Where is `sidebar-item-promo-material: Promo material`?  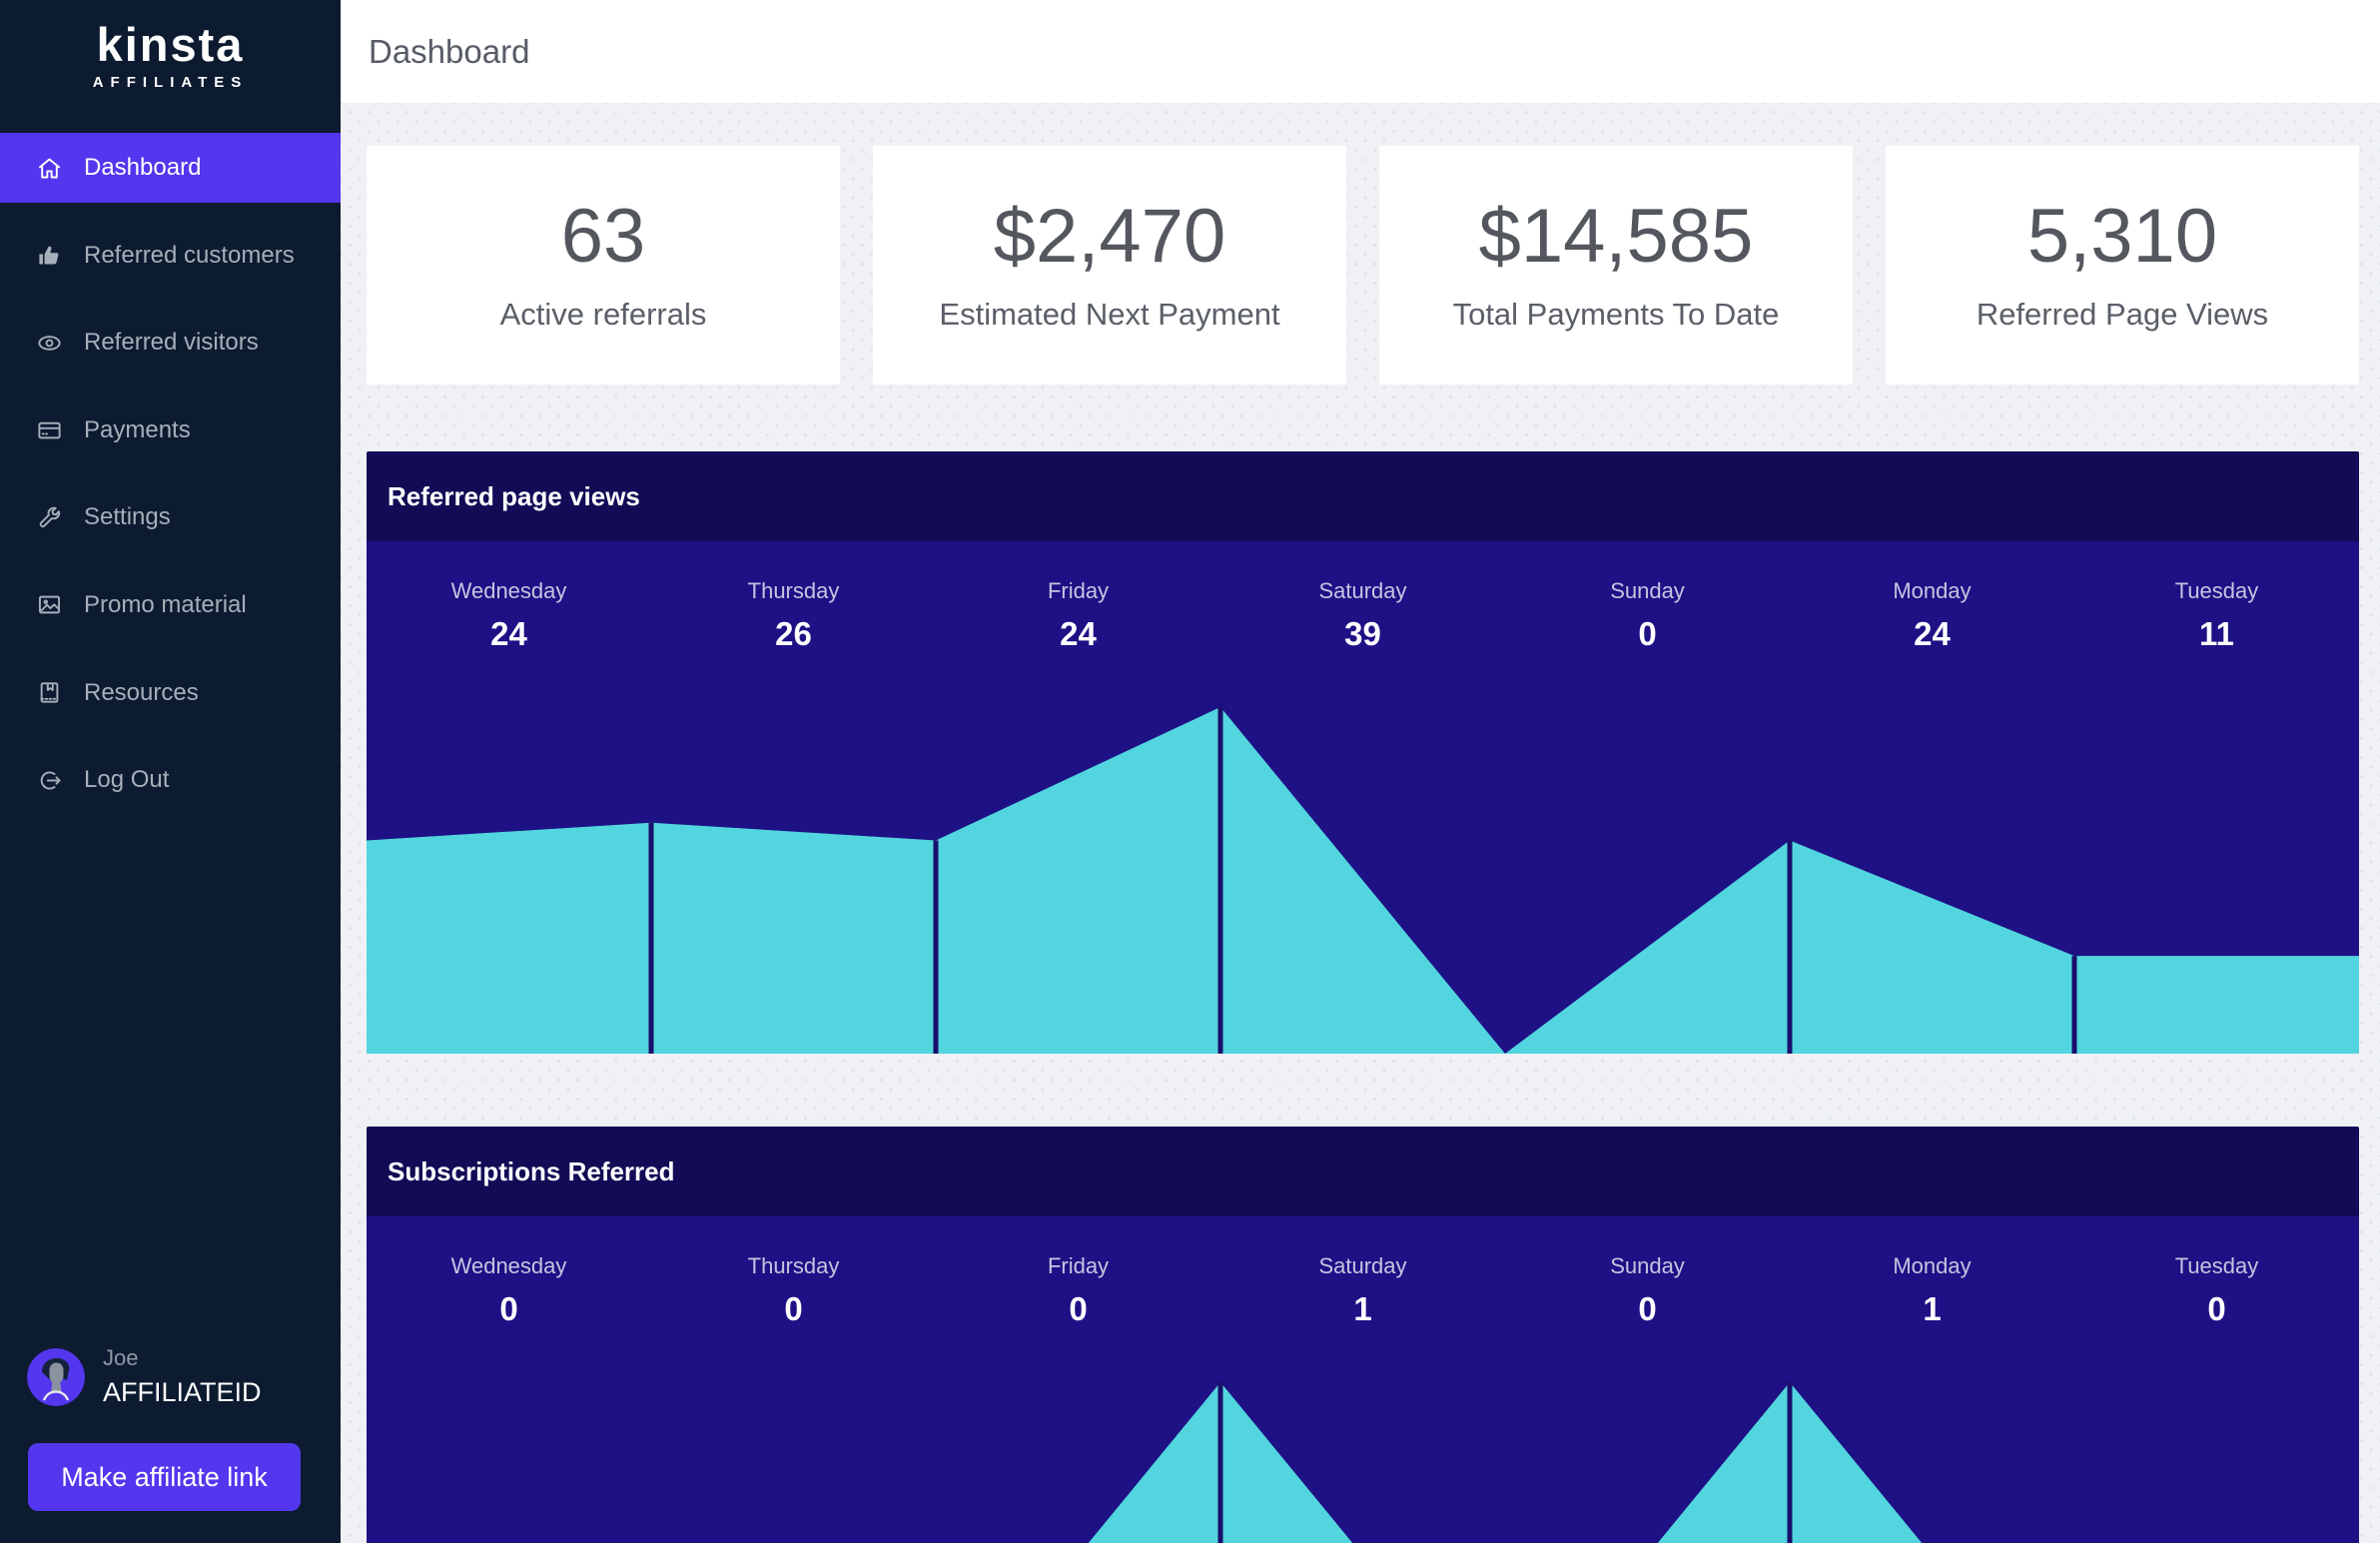
sidebar-item-promo-material: Promo material is located at coordinates (170, 605).